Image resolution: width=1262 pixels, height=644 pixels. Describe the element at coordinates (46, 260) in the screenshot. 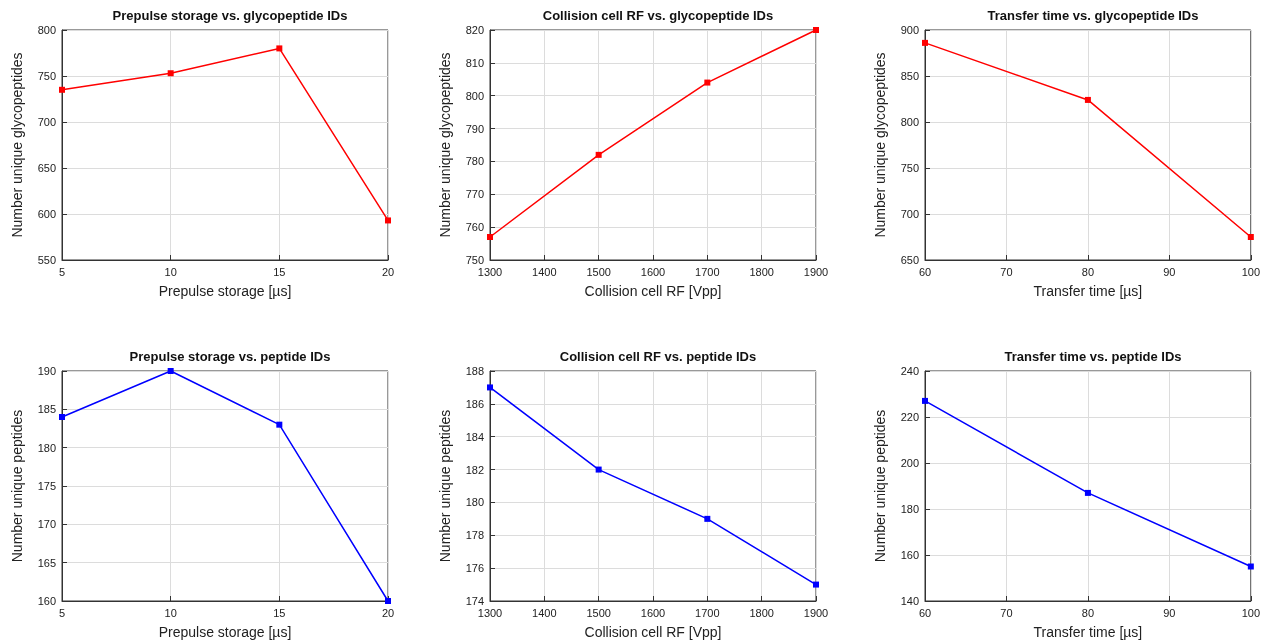

I see `y-tick-label: 550` at that location.